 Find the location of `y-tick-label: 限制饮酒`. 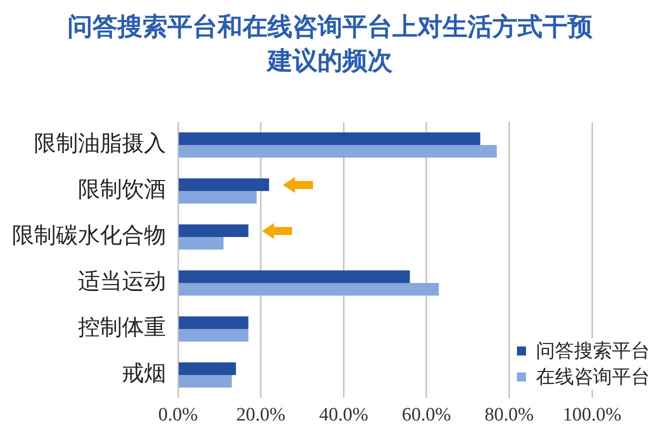

y-tick-label: 限制饮酒 is located at coordinates (122, 190).